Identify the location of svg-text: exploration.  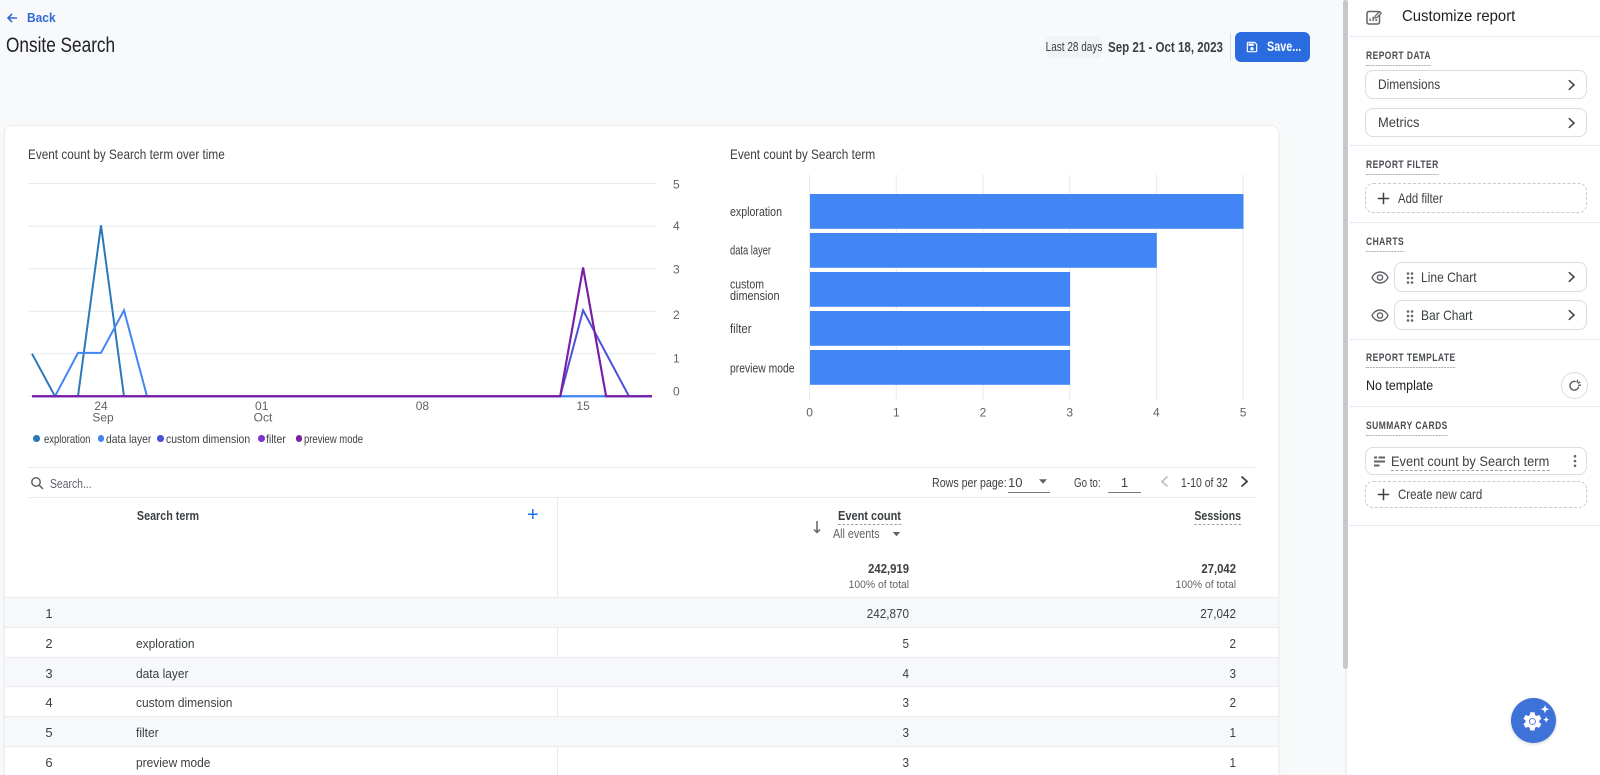
(756, 212).